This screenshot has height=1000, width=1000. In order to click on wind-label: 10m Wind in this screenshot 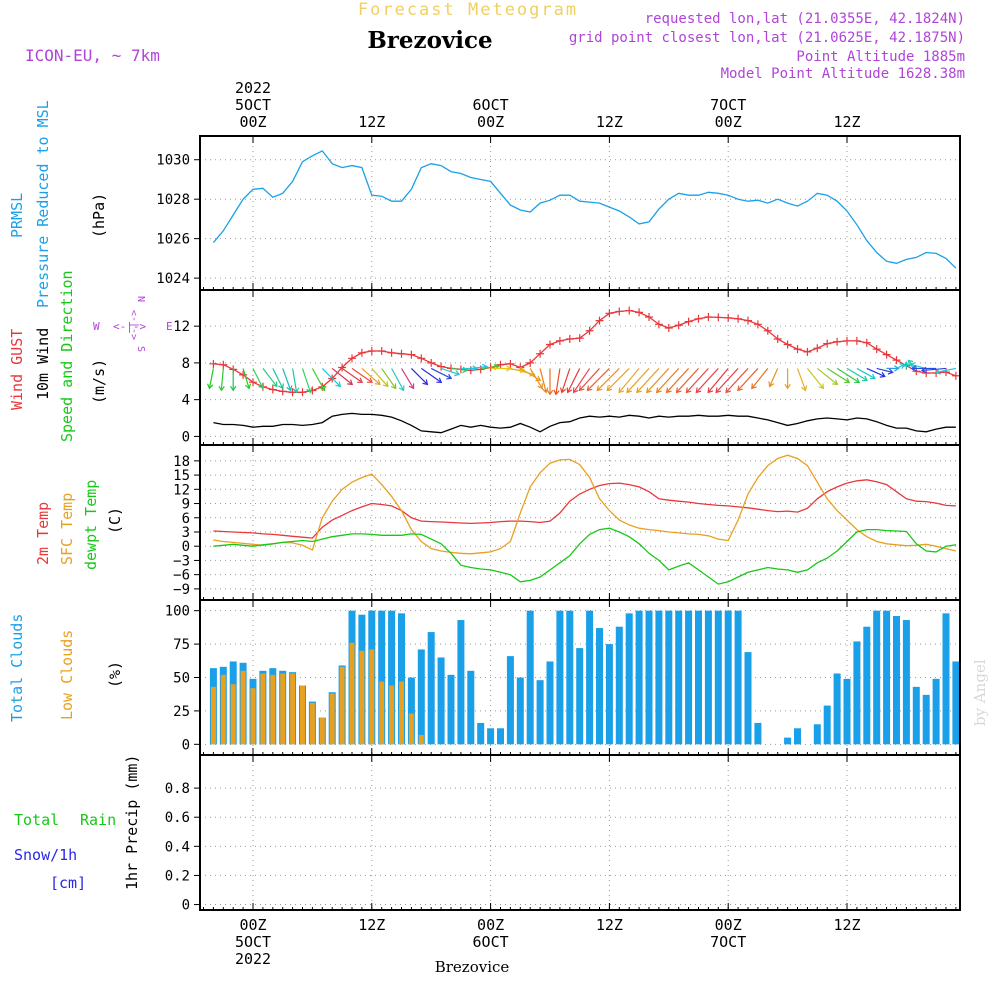, I will do `click(43, 364)`.